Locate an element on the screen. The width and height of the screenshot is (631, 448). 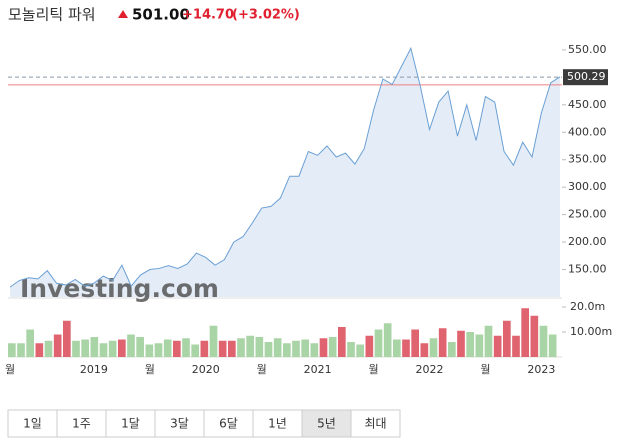
range-button-label: 3달 is located at coordinates (179, 424).